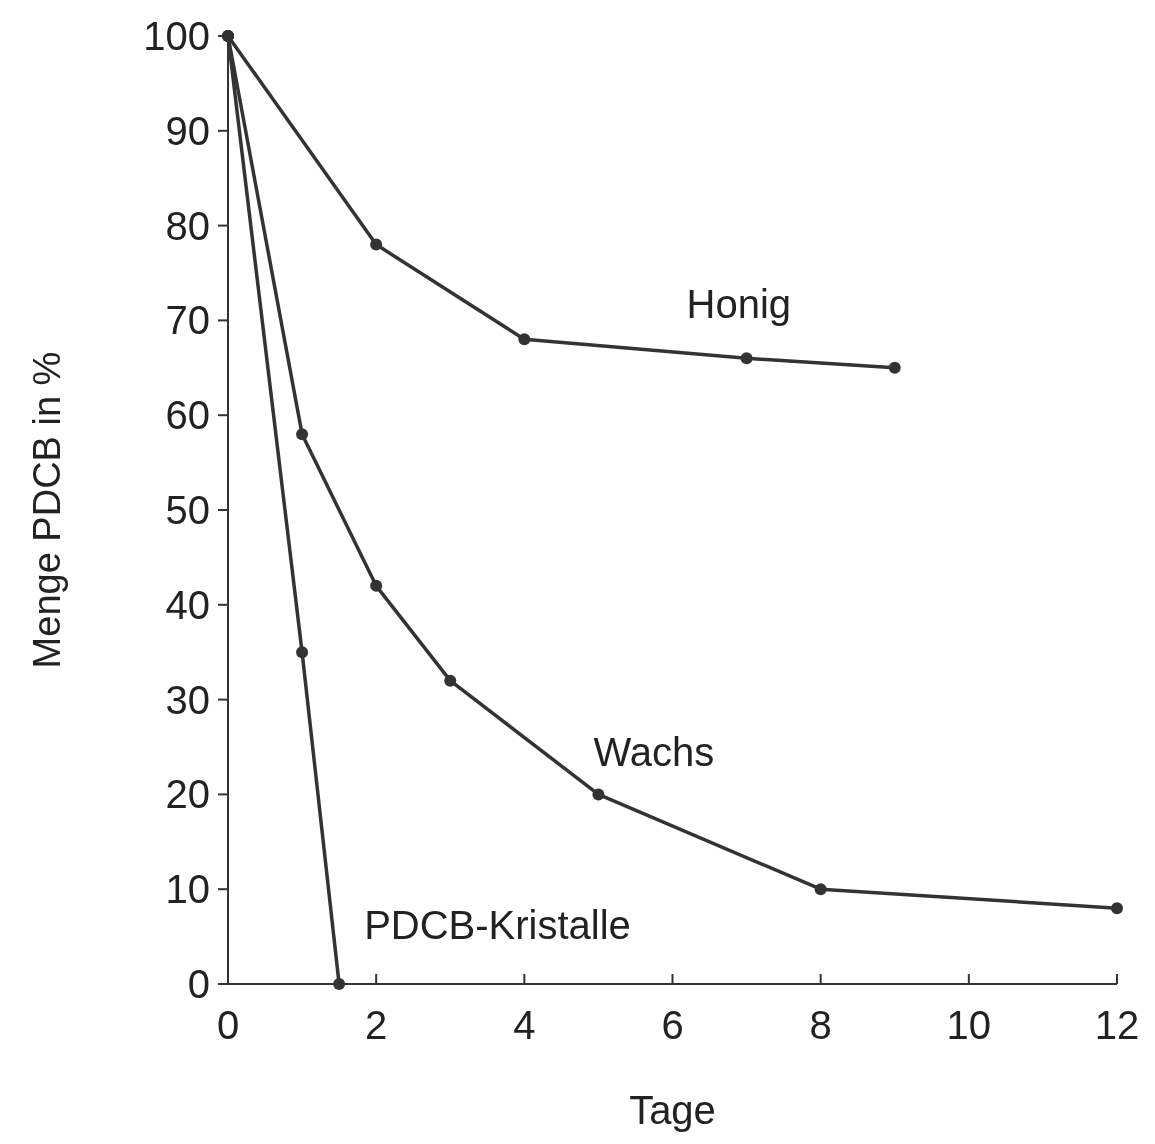 The image size is (1155, 1144). I want to click on x-tick-label: 12, so click(1117, 1025).